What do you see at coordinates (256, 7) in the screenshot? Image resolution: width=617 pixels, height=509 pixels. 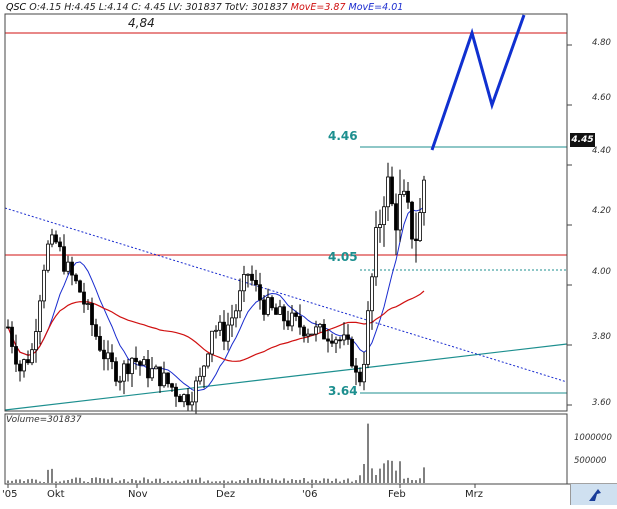 I see `totv-readout: TotV: 301837` at bounding box center [256, 7].